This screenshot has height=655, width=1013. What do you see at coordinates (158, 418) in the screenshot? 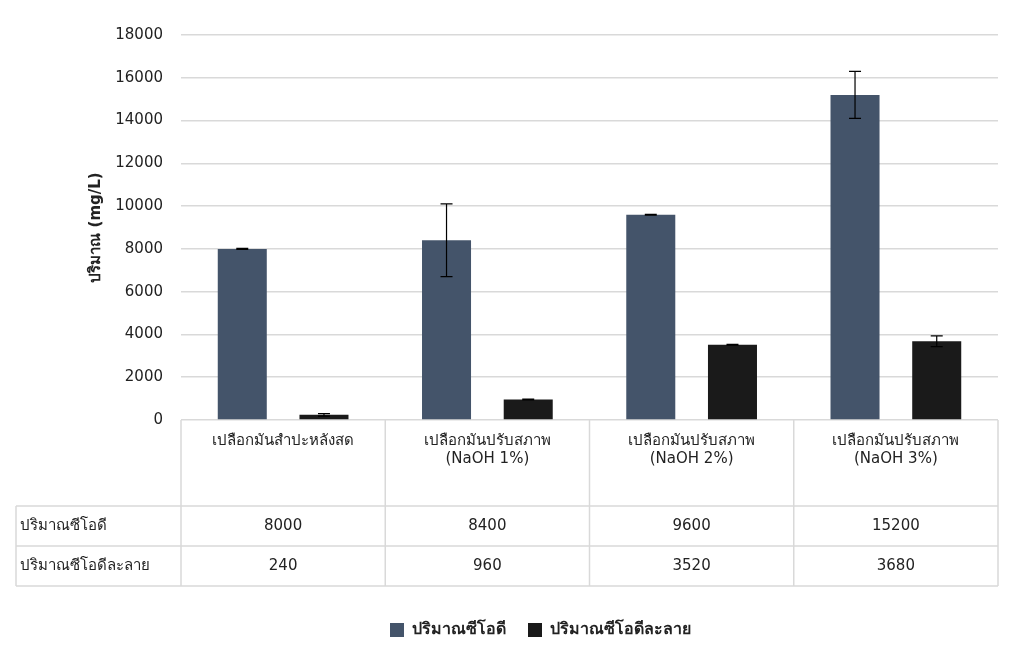
I see `y-tick-label: 0` at bounding box center [158, 418].